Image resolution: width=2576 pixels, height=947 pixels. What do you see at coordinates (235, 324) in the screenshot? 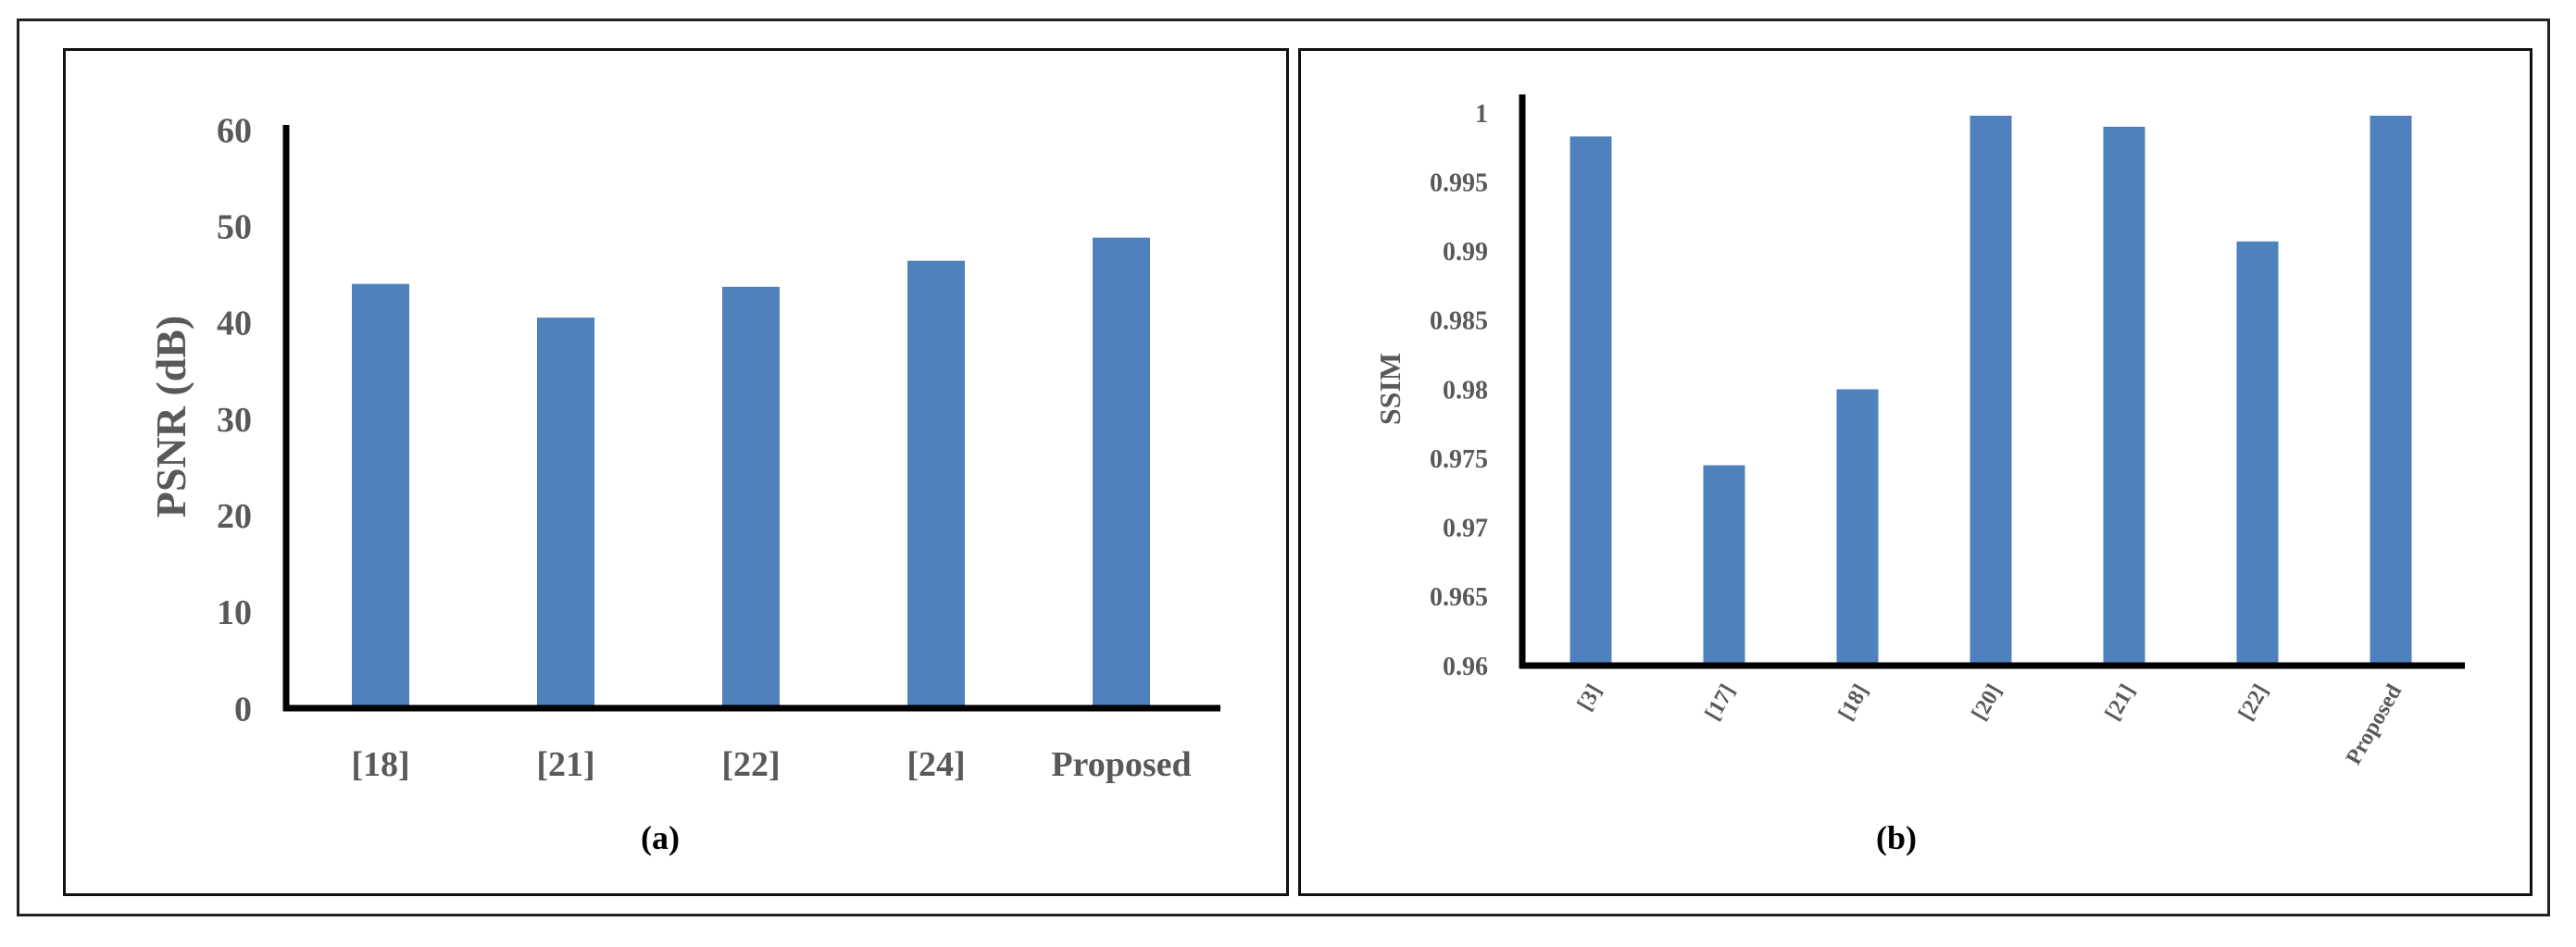
I see `chart-a-y-tick-label: 40` at bounding box center [235, 324].